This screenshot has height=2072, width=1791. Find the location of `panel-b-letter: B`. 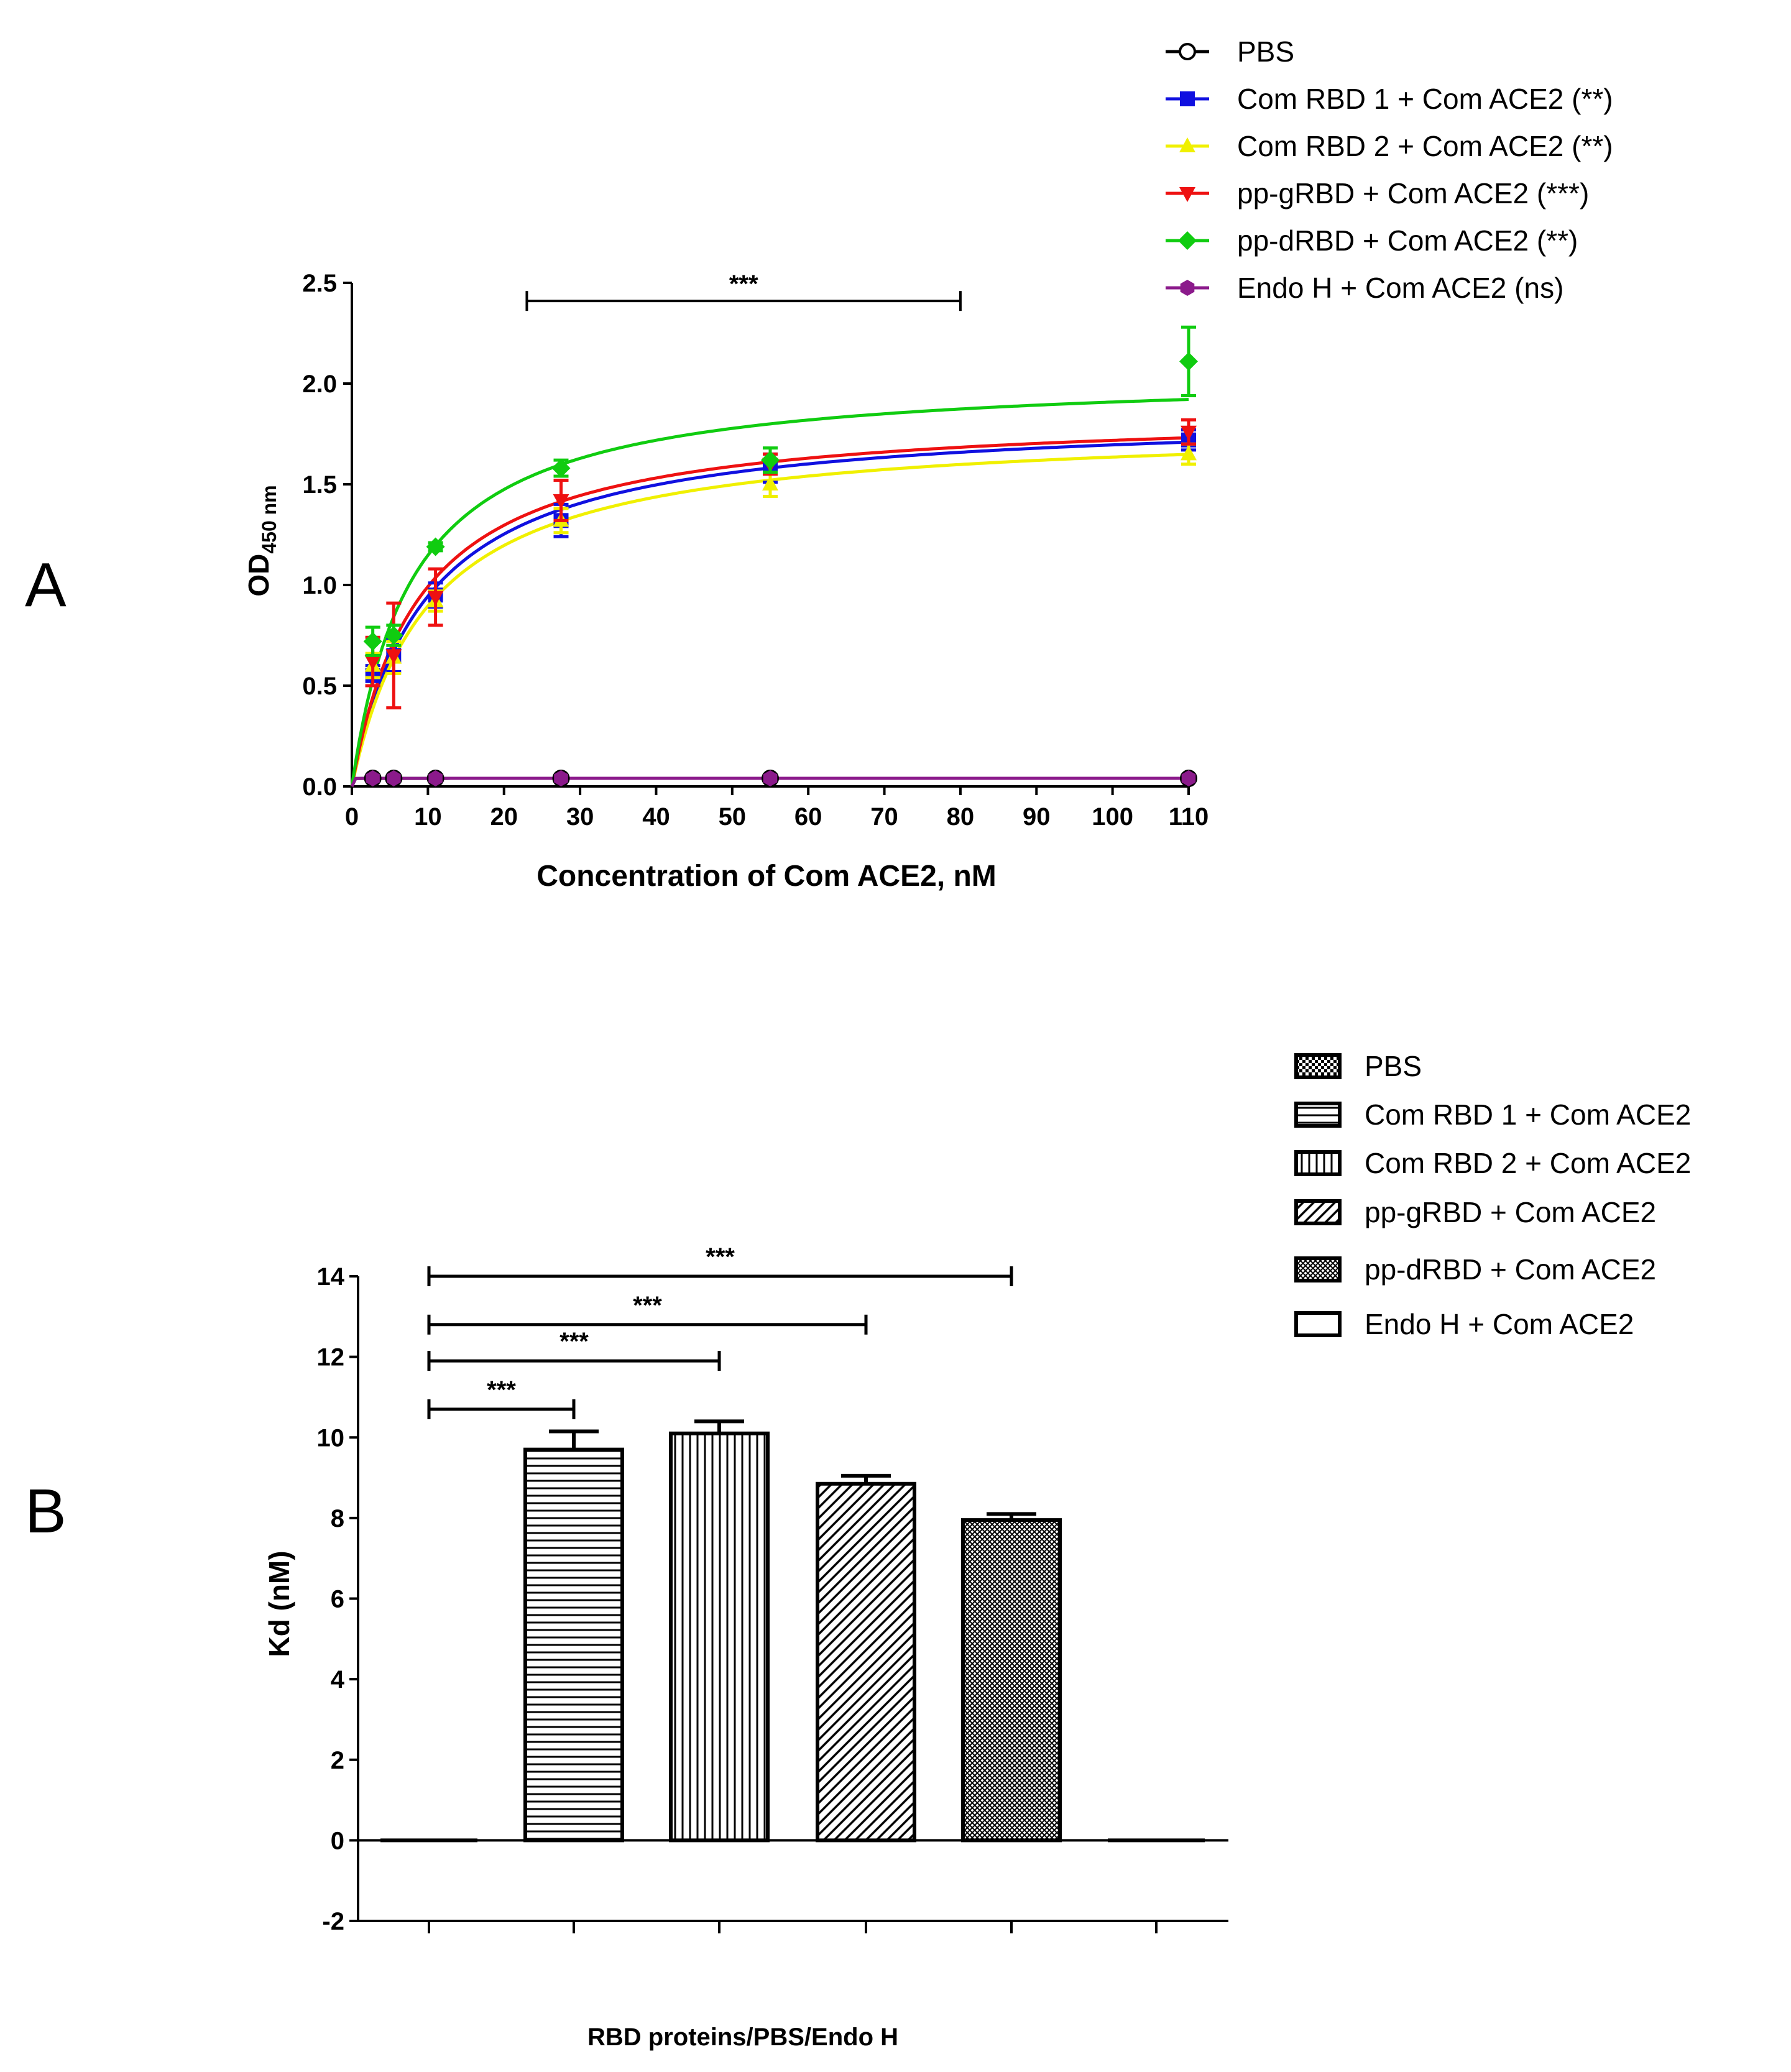

panel-b-letter: B is located at coordinates (46, 1511).